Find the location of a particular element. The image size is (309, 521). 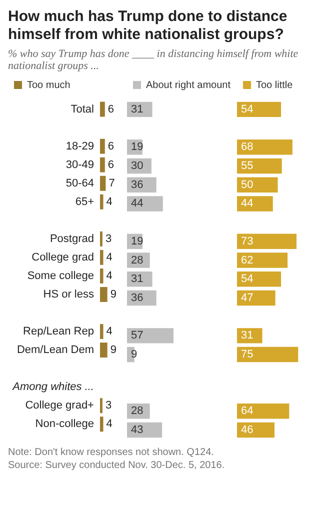

data-label: 47 is located at coordinates (247, 298).